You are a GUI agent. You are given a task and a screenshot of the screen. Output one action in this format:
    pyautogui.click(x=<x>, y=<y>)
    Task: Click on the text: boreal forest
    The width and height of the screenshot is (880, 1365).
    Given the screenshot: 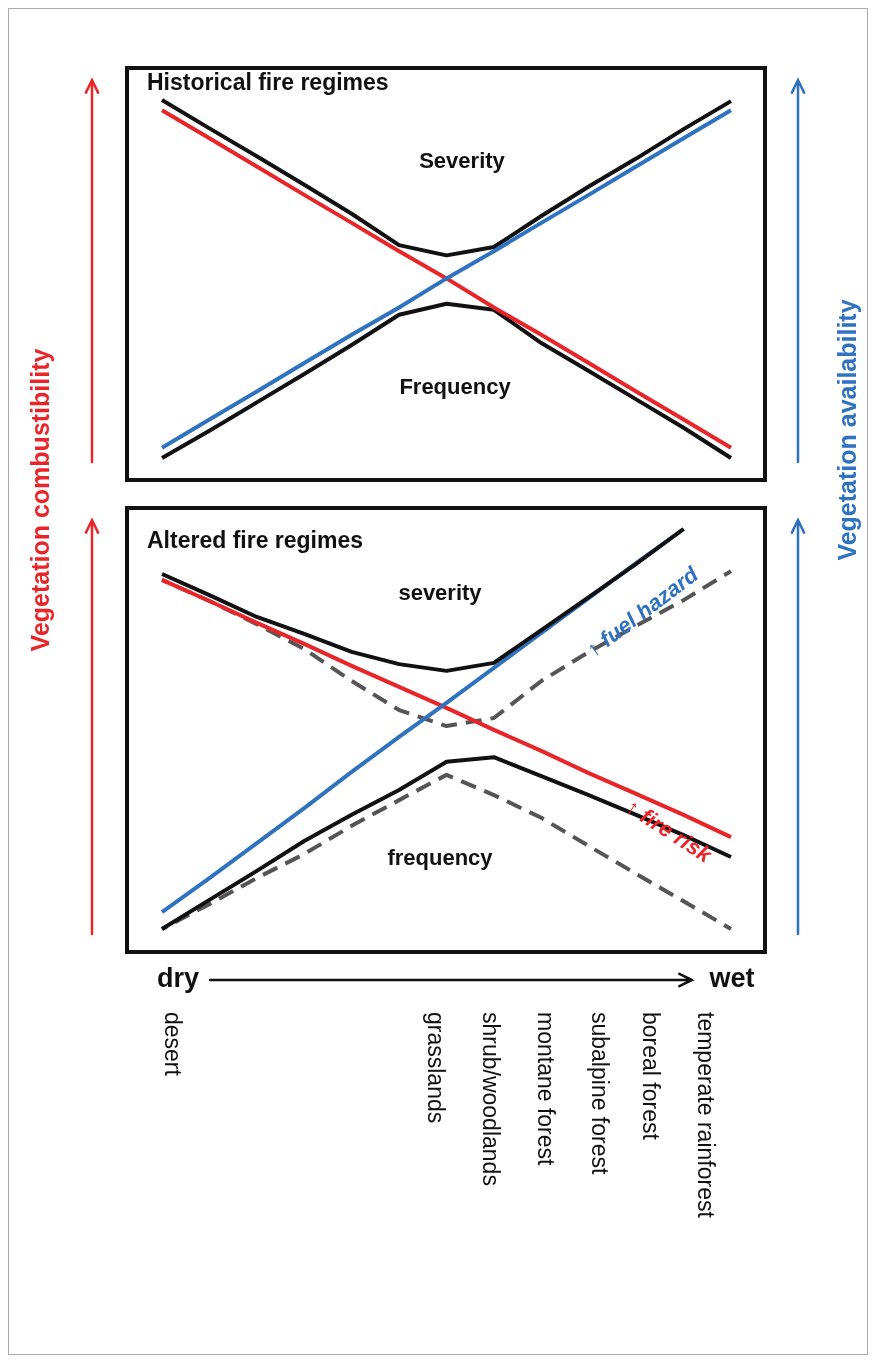 What is the action you would take?
    pyautogui.click(x=650, y=1076)
    